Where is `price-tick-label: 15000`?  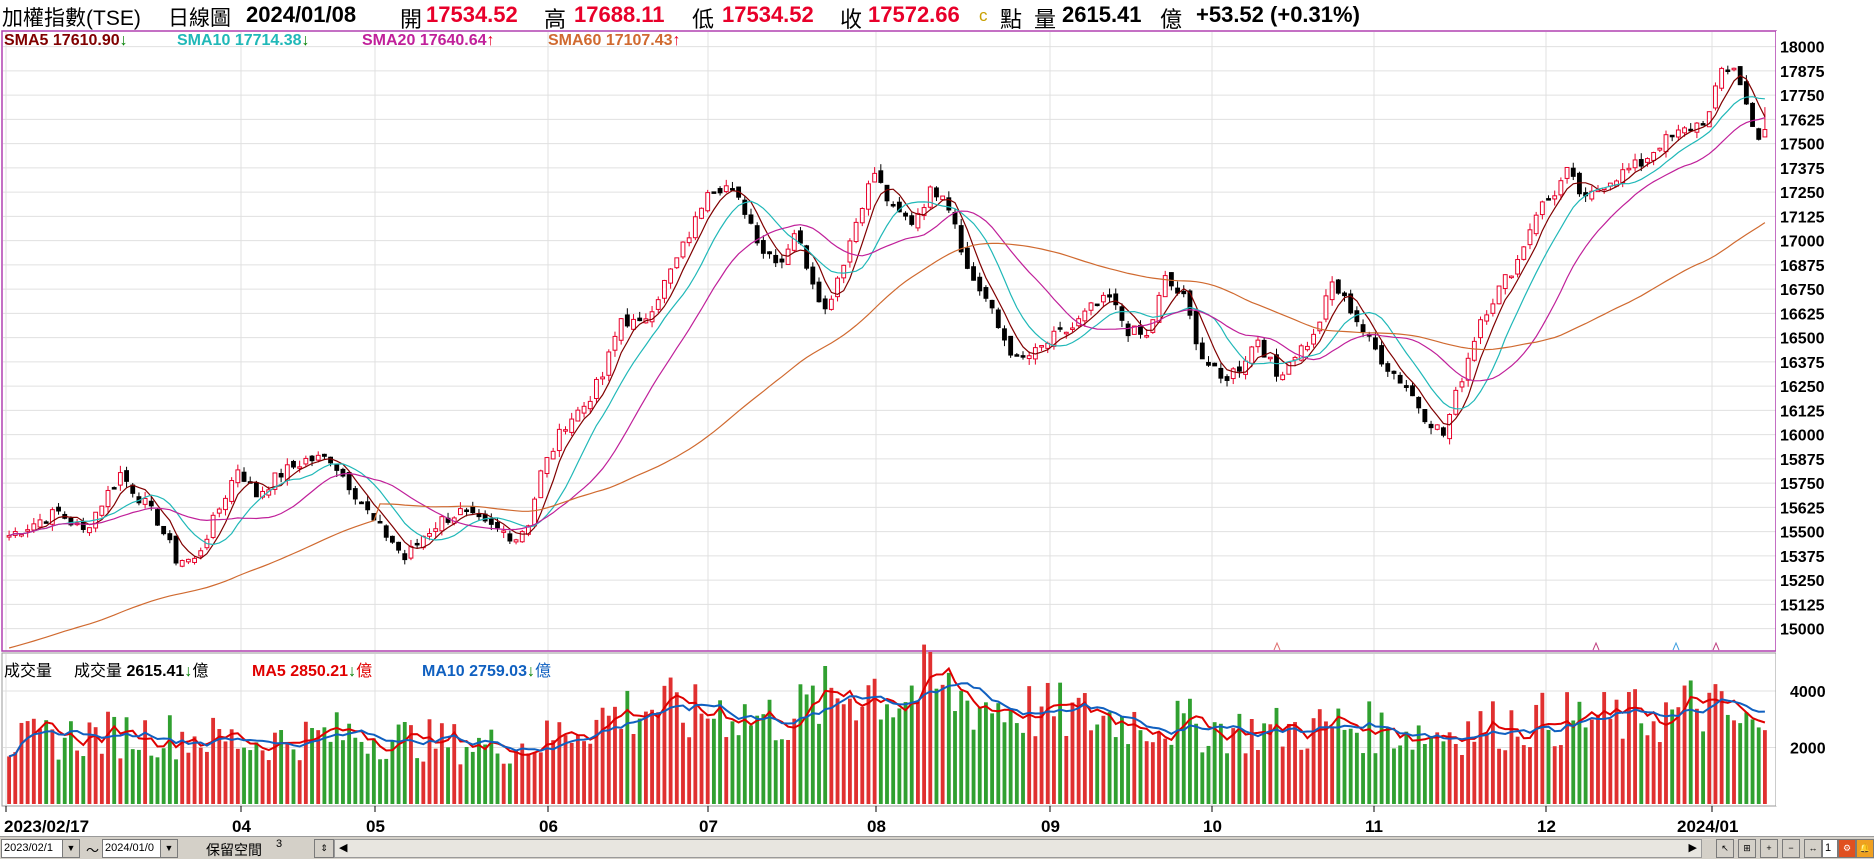 price-tick-label: 15000 is located at coordinates (1802, 630).